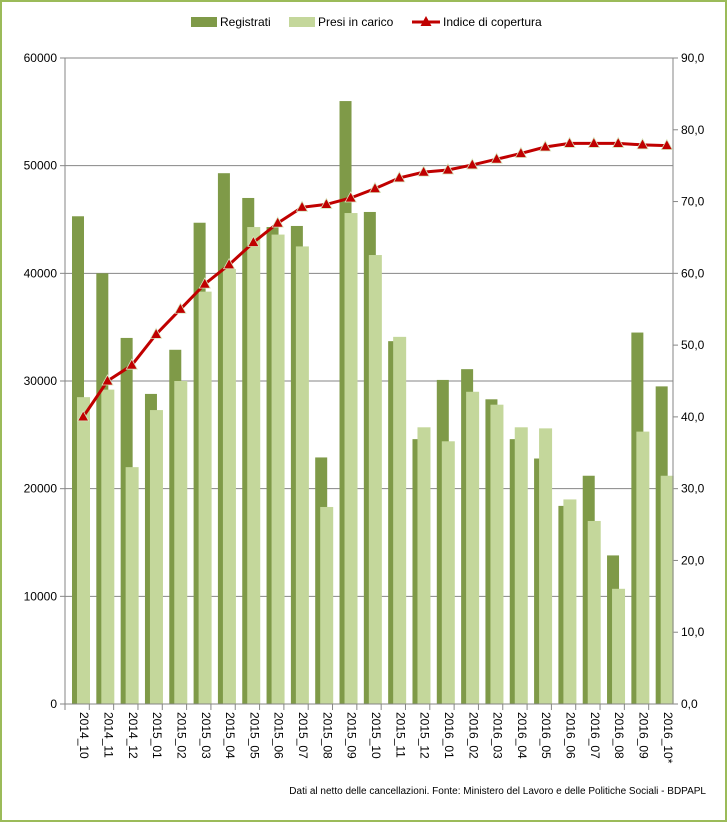 Image resolution: width=727 pixels, height=822 pixels. I want to click on y2-tick-label: 70,0, so click(693, 202).